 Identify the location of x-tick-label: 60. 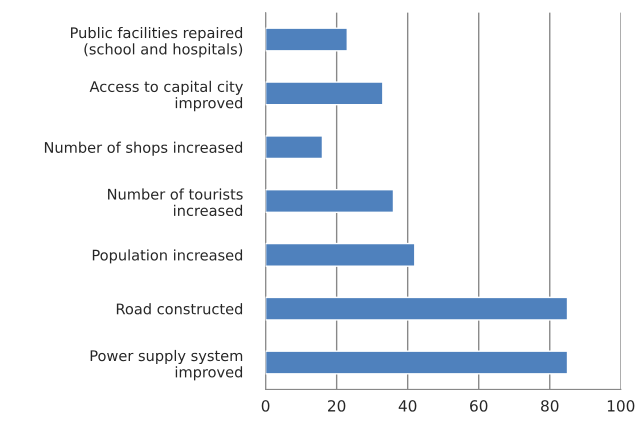
(479, 406).